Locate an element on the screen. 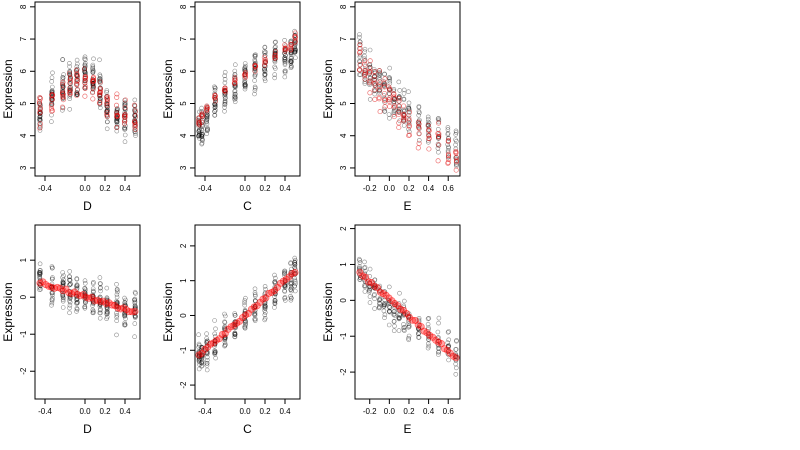 The height and width of the screenshot is (450, 800). x-tick-label: 0.4 is located at coordinates (125, 188).